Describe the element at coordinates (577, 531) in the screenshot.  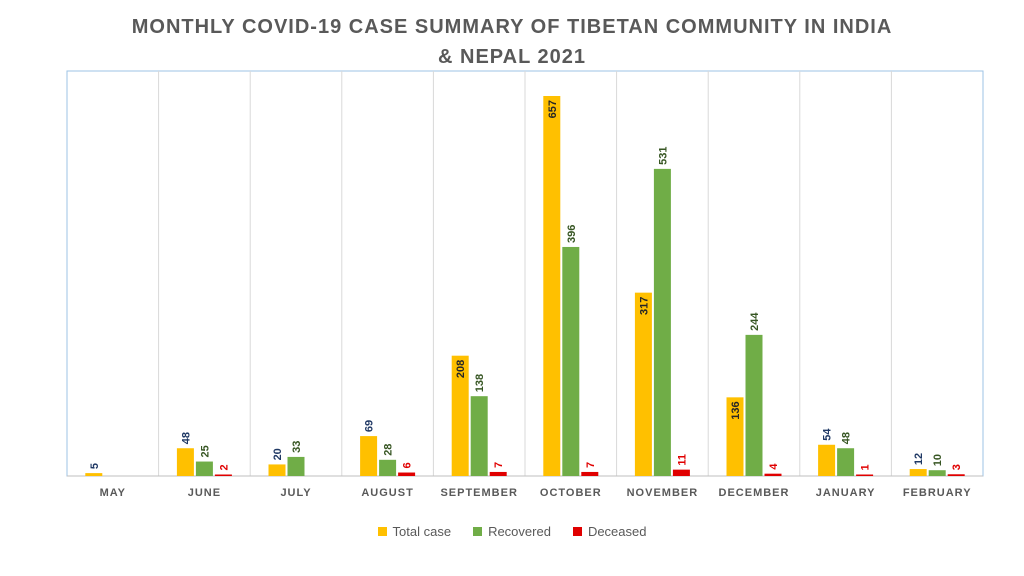
I see `legend-swatch-deceased` at that location.